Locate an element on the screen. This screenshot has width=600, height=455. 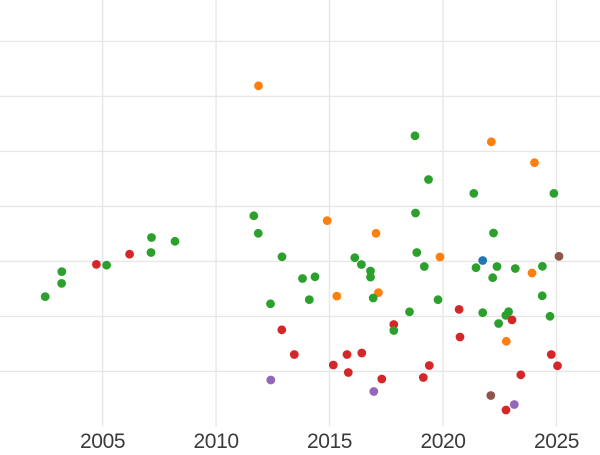
svg-text: 2020 is located at coordinates (442, 440).